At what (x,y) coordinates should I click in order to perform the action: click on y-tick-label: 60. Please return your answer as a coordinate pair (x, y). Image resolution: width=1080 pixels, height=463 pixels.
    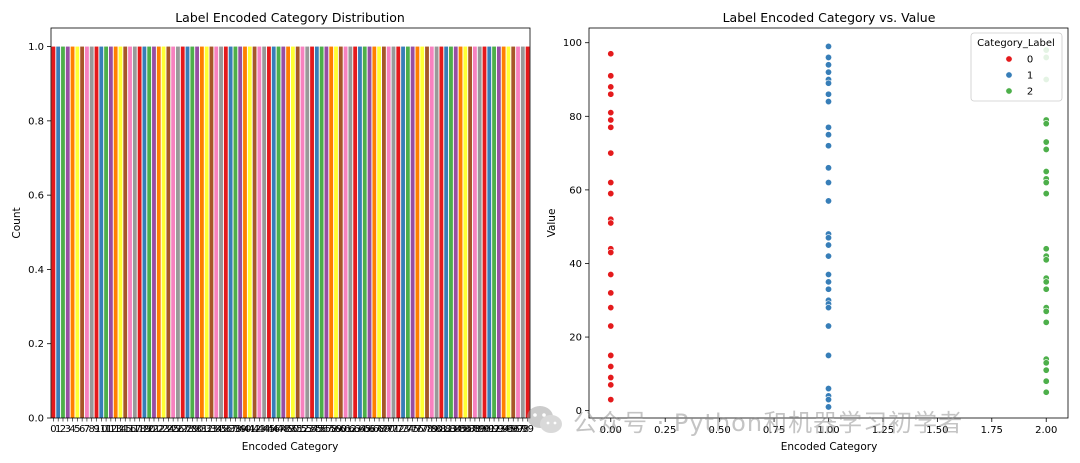
    Looking at the image, I should click on (575, 190).